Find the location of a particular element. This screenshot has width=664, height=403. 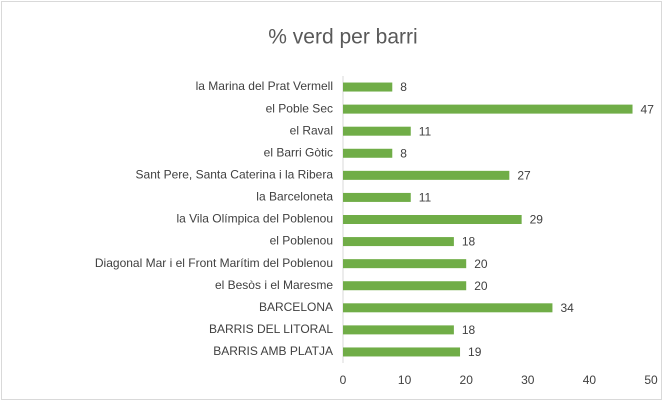

x-tick-label: 0 is located at coordinates (343, 380).